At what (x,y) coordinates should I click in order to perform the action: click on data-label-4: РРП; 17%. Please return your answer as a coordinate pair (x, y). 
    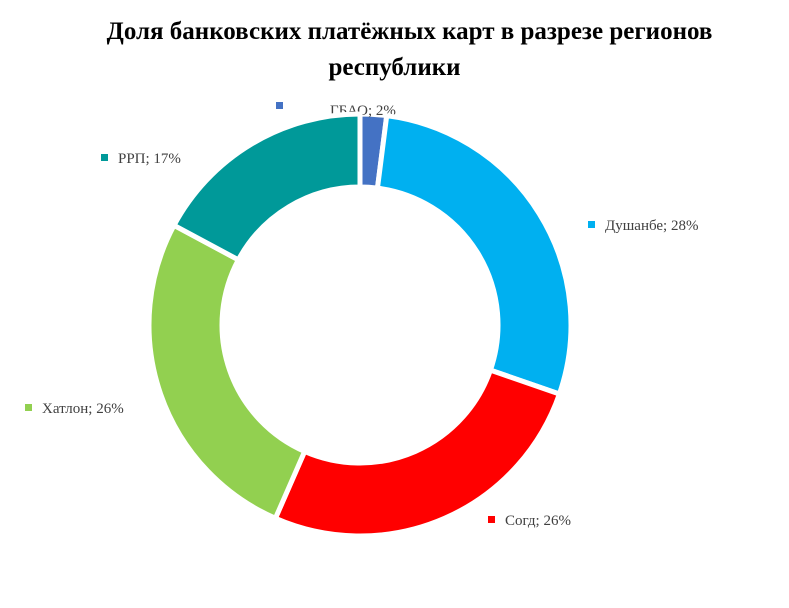
    Looking at the image, I should click on (149, 159).